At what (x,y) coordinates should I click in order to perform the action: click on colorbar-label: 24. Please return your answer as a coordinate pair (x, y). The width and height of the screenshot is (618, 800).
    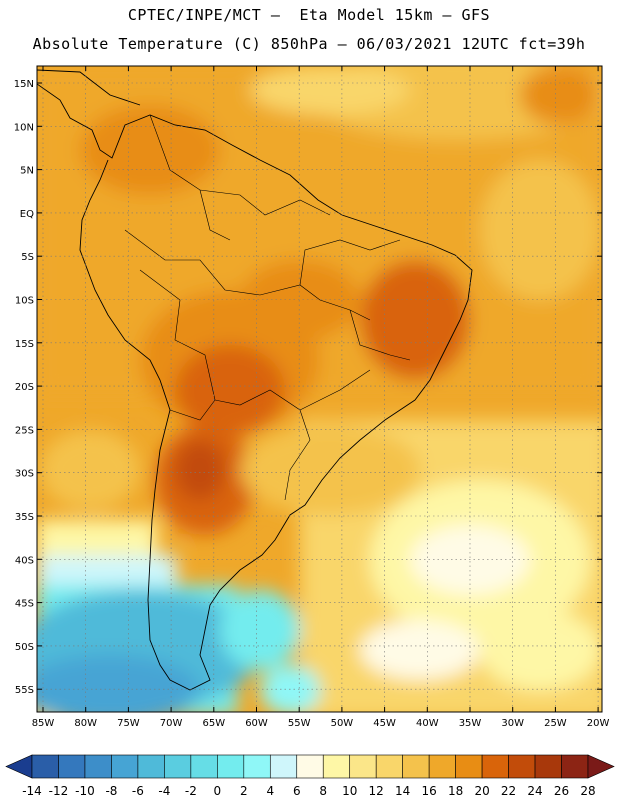
    Looking at the image, I should click on (534, 791).